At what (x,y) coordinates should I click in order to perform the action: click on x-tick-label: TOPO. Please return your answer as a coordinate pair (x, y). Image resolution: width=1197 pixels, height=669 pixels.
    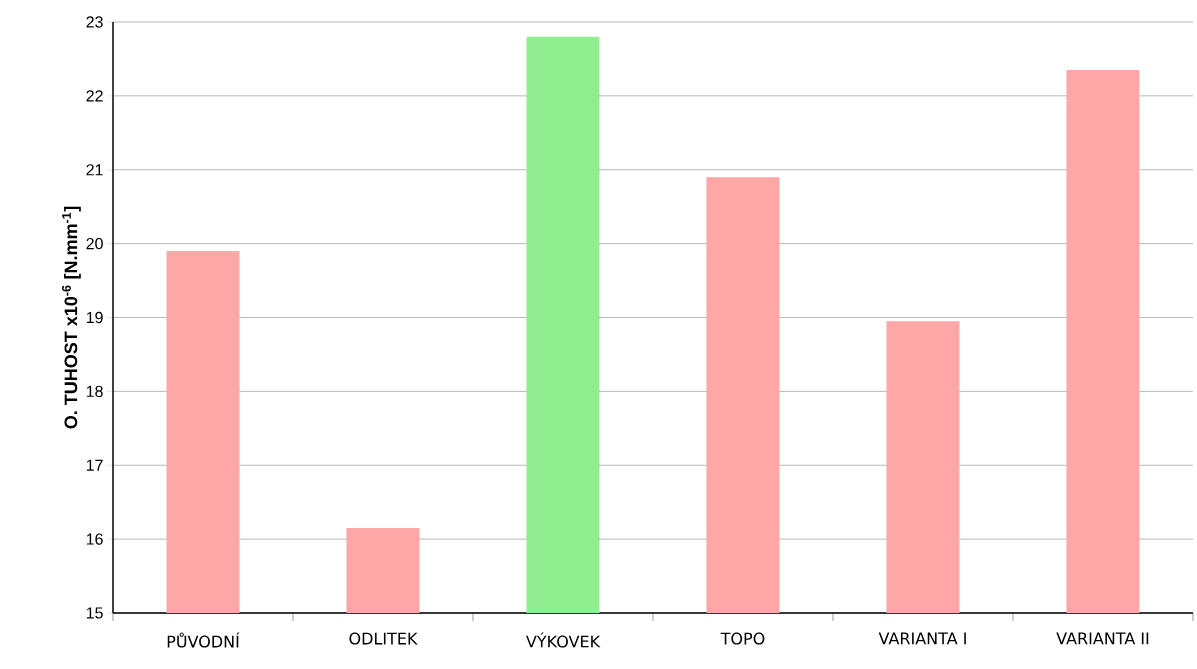
    Looking at the image, I should click on (742, 638).